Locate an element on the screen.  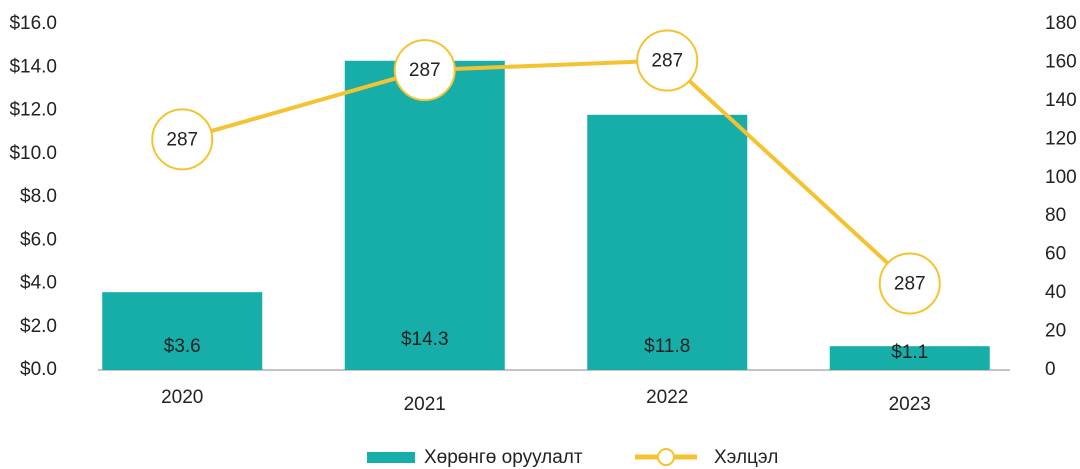
y-tick-label: $8.0 is located at coordinates (38, 196).